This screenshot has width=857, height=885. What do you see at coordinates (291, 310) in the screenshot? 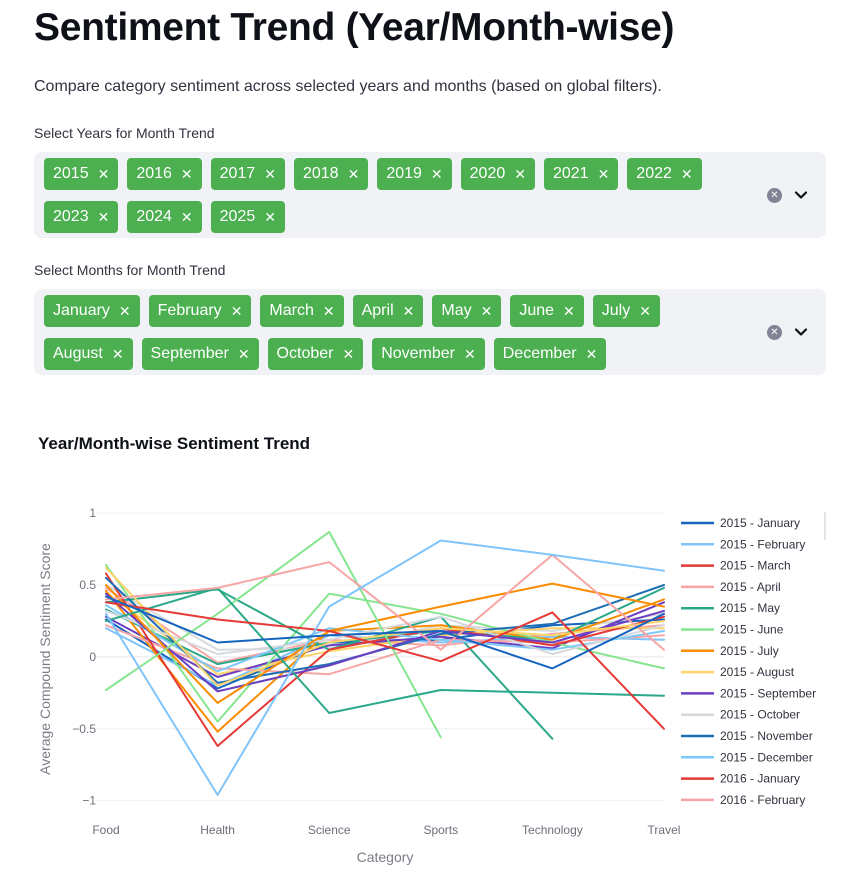
I see `chip-label: March` at bounding box center [291, 310].